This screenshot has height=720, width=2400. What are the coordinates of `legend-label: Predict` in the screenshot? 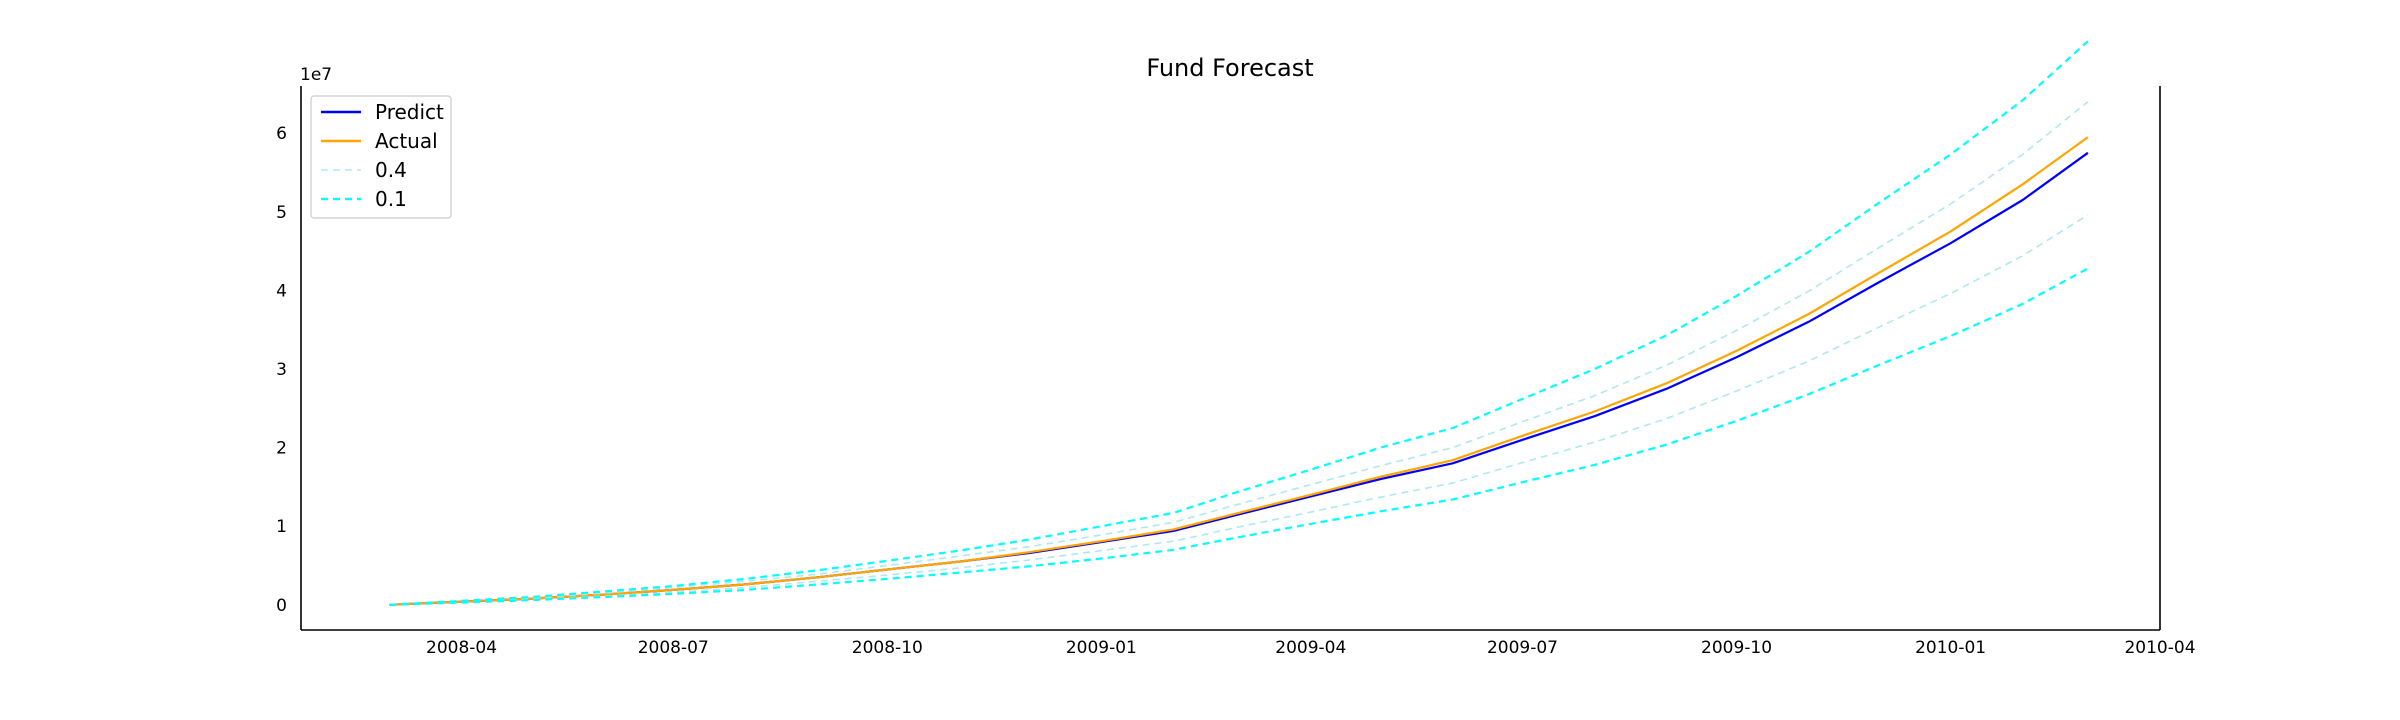 It's located at (409, 112).